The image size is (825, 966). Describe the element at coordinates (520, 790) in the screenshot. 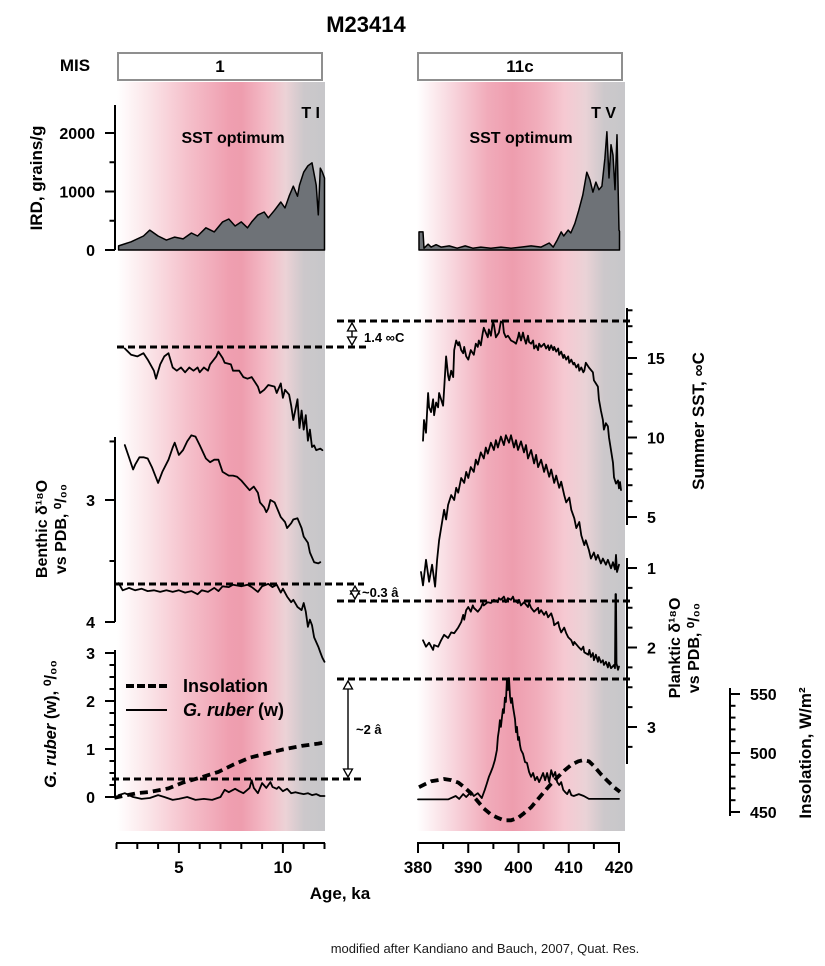

I see `insolation-mis11c` at that location.